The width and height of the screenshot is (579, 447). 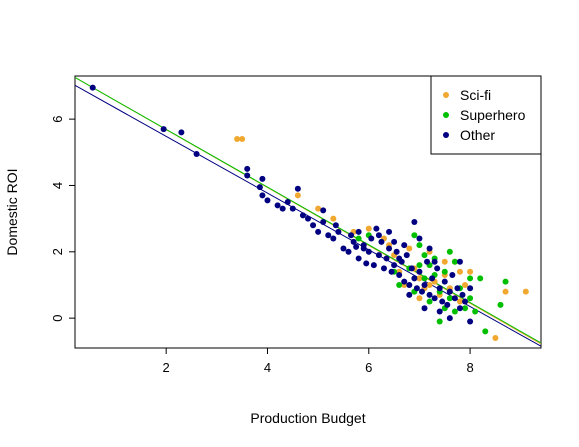 I want to click on legend-label-sci-fi: Sci-fi, so click(x=475, y=95).